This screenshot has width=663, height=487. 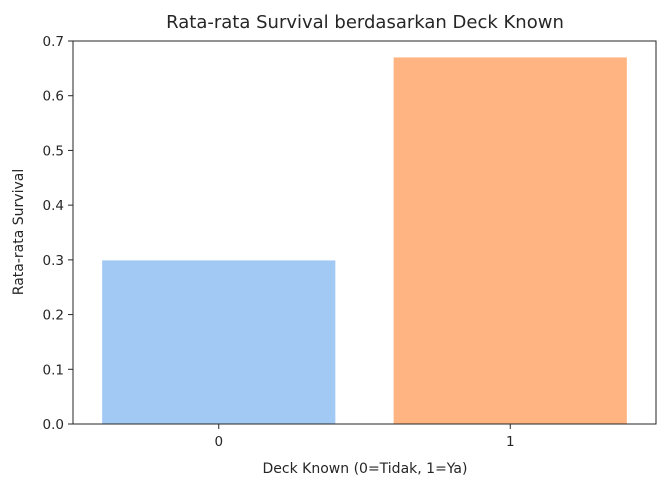 I want to click on x-axis-label: Deck Known (0=Tidak, 1=Ya), so click(x=365, y=469).